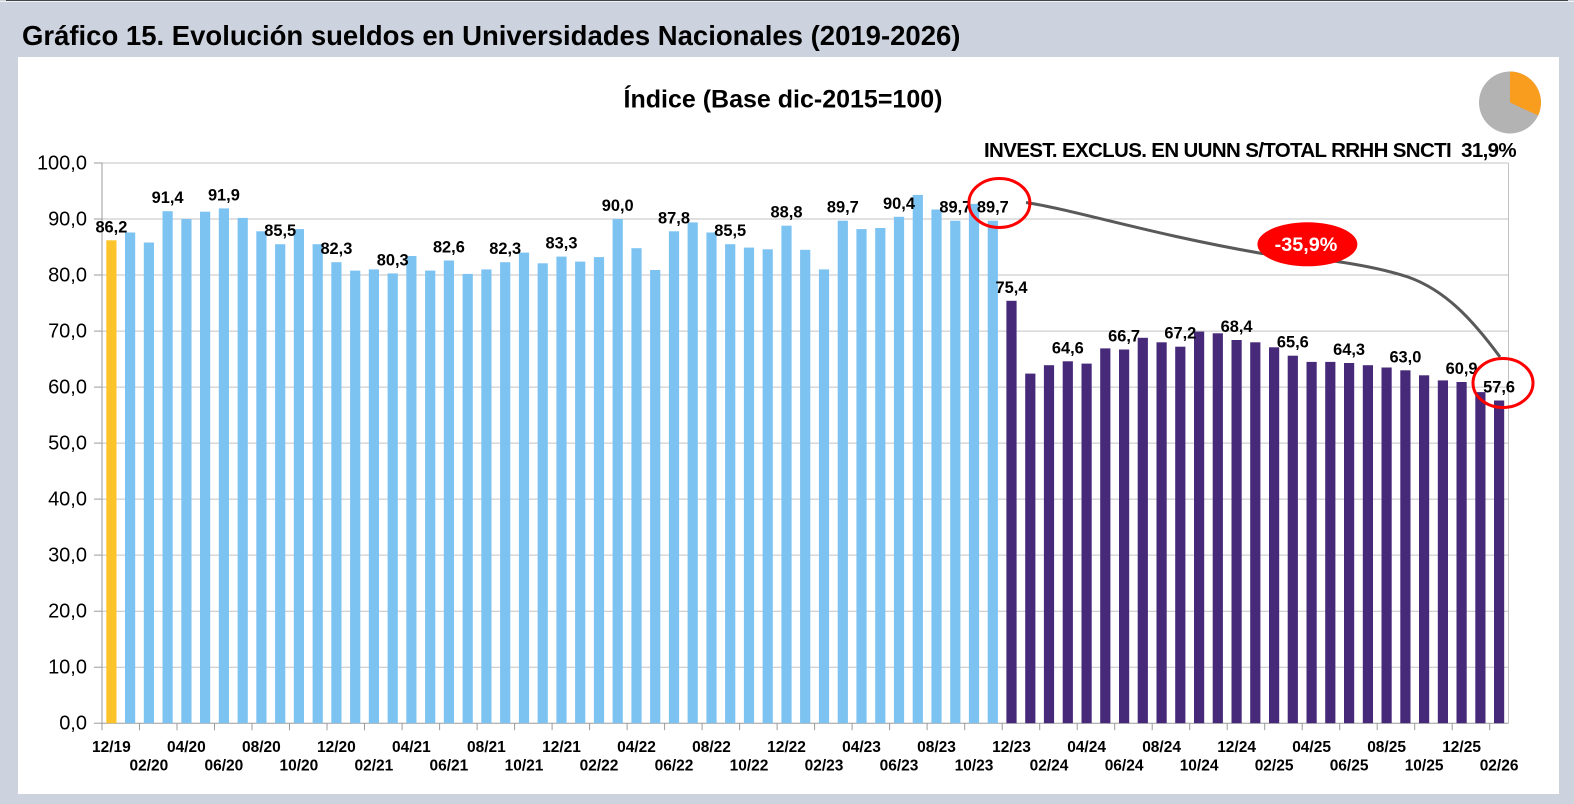 Image resolution: width=1574 pixels, height=804 pixels. I want to click on svg-text: 64,3, so click(1349, 350).